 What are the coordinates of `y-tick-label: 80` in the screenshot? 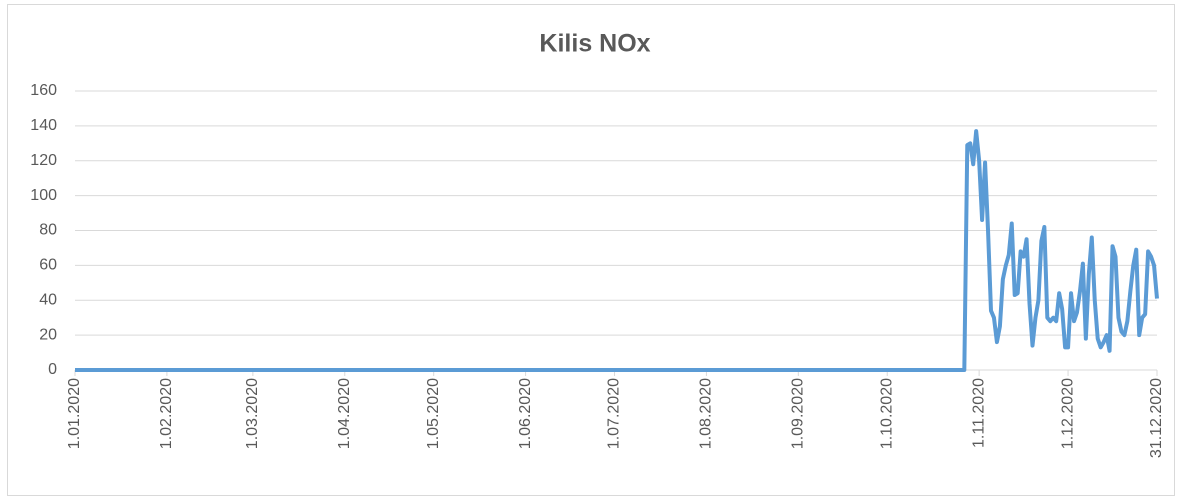 It's located at (48, 230).